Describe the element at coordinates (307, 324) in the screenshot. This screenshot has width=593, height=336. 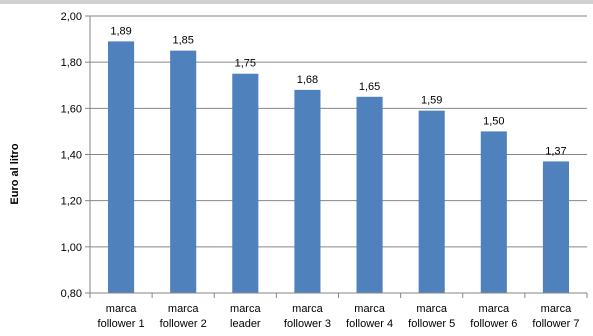
I see `x-category-label: follower 3` at that location.